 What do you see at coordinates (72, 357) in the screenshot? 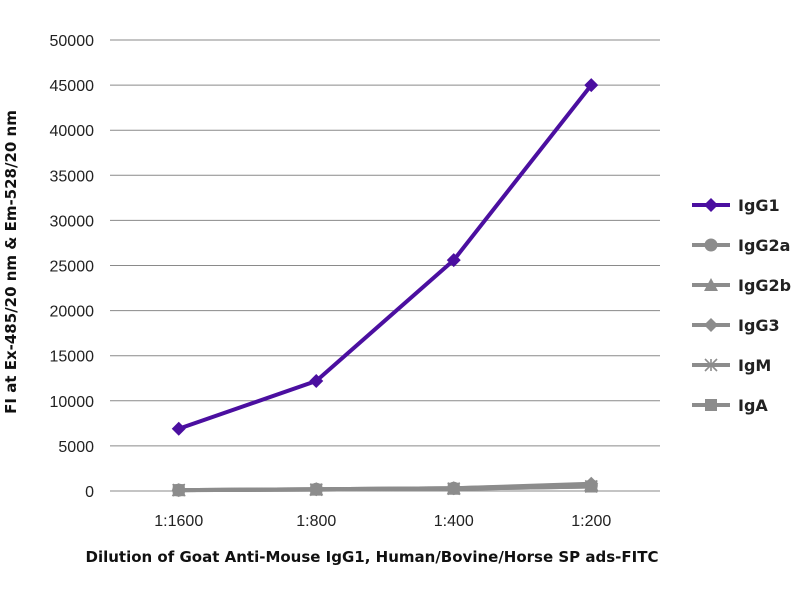
I see `y-tick-label: 15000` at bounding box center [72, 357].